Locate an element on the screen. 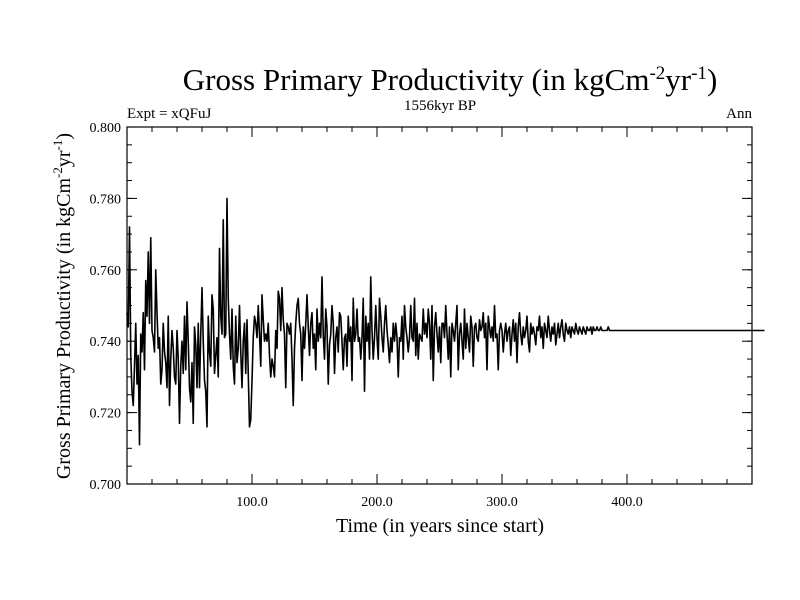  y-tick-label: 0.720 is located at coordinates (106, 414).